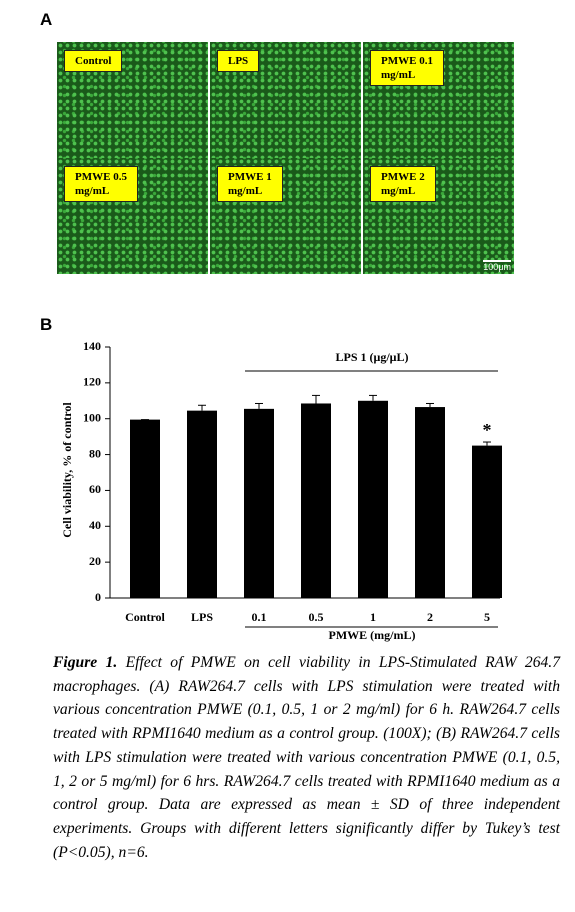 This screenshot has width=575, height=912. Describe the element at coordinates (95, 525) in the screenshot. I see `y-tick-label: 40` at that location.